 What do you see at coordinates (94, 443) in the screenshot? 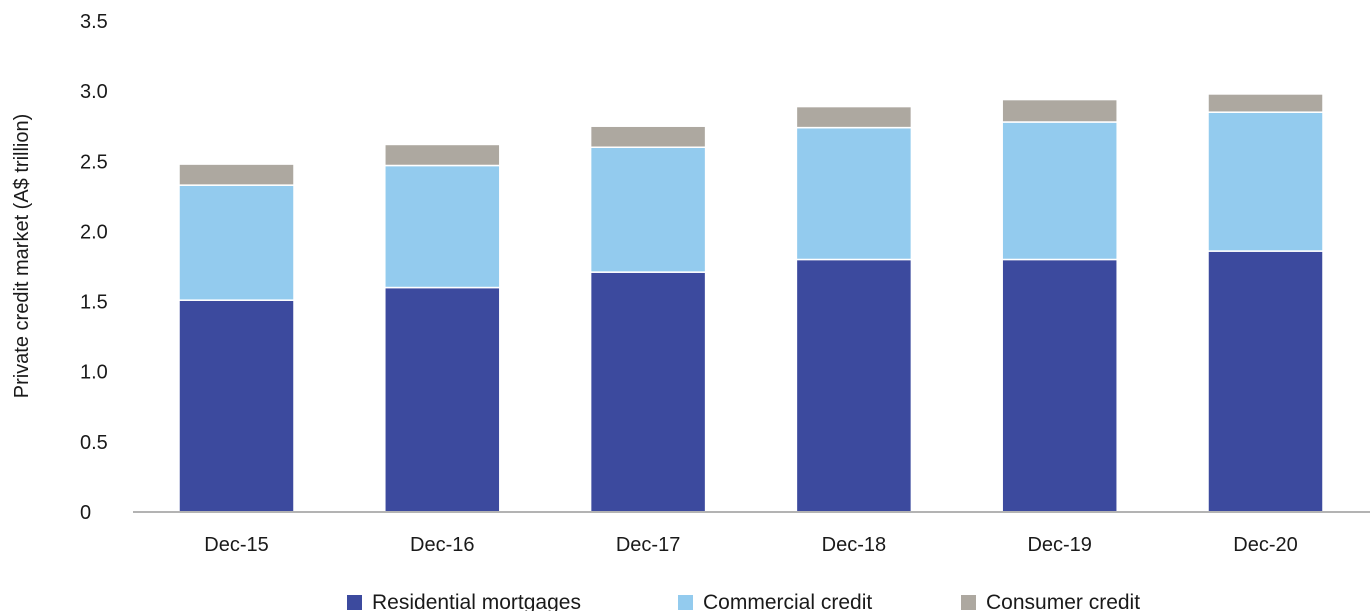
I see `y-tick-label: 0.5` at bounding box center [94, 443].